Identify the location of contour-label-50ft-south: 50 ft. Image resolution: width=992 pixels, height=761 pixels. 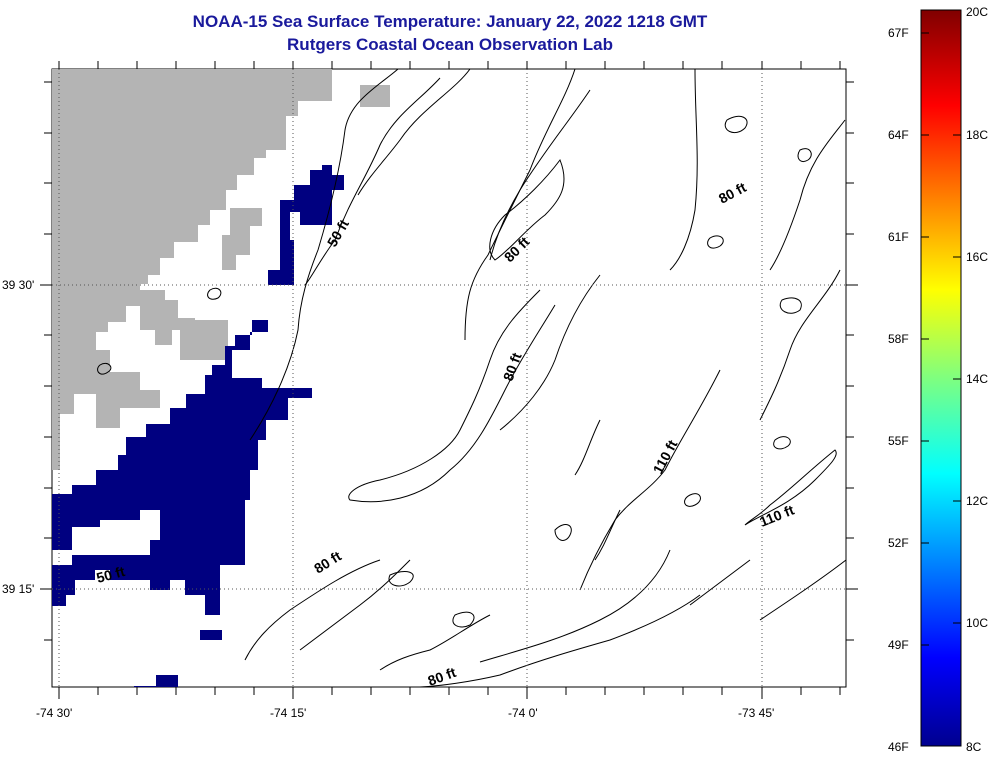
(111, 574).